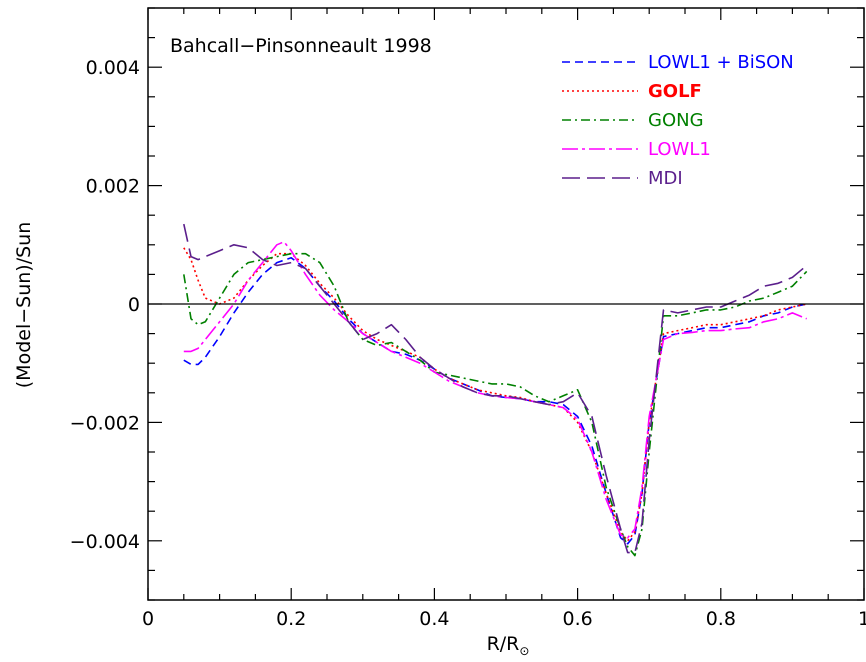 The width and height of the screenshot is (866, 662). I want to click on legend-item: GOLF, so click(632, 91).